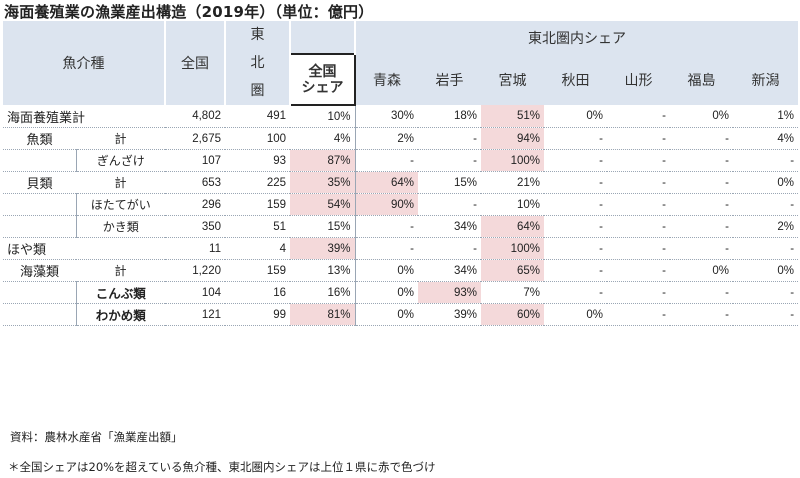  What do you see at coordinates (323, 138) in the screenshot?
I see `cell-national-share: 4%` at bounding box center [323, 138].